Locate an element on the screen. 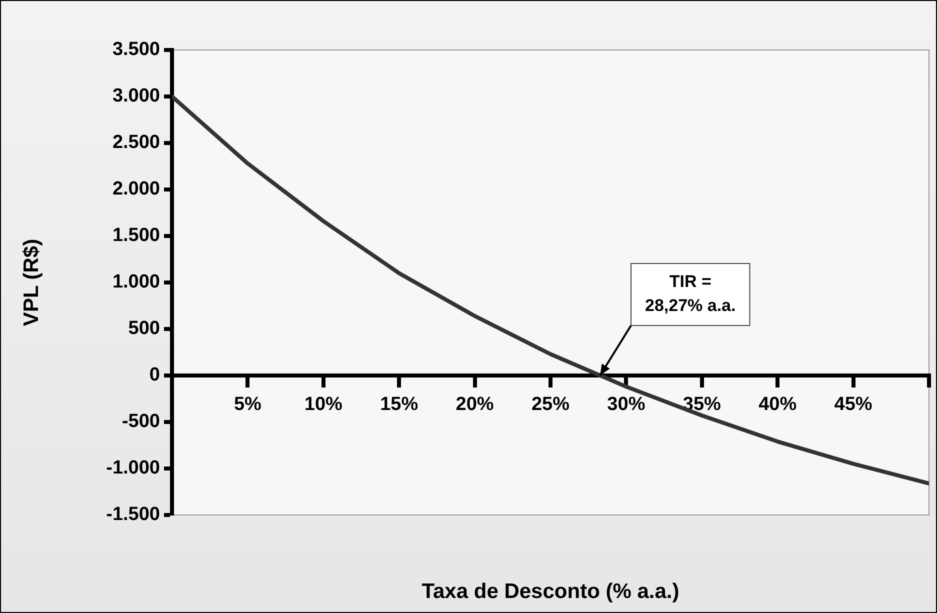 This screenshot has width=937, height=613. x-tick-label: 30% is located at coordinates (626, 405).